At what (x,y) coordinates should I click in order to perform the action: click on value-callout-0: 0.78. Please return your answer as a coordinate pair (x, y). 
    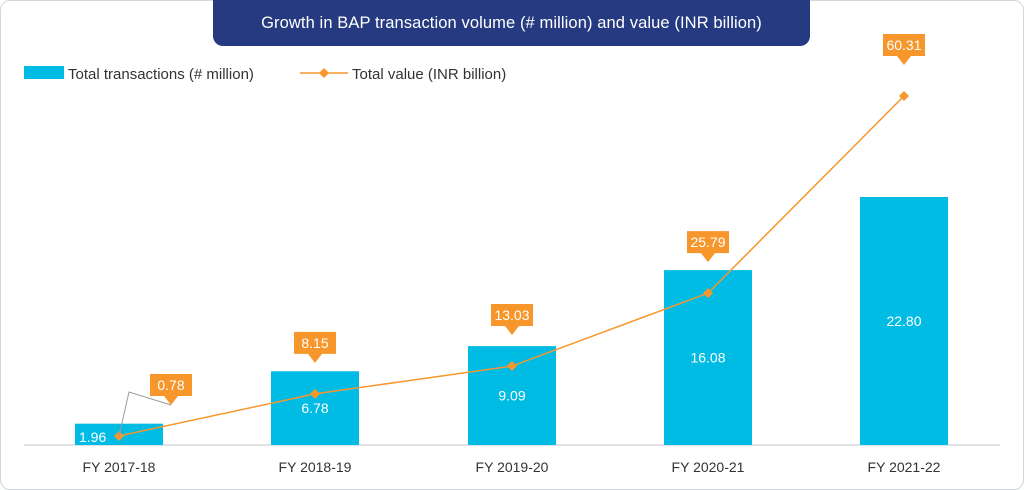
    Looking at the image, I should click on (155, 405).